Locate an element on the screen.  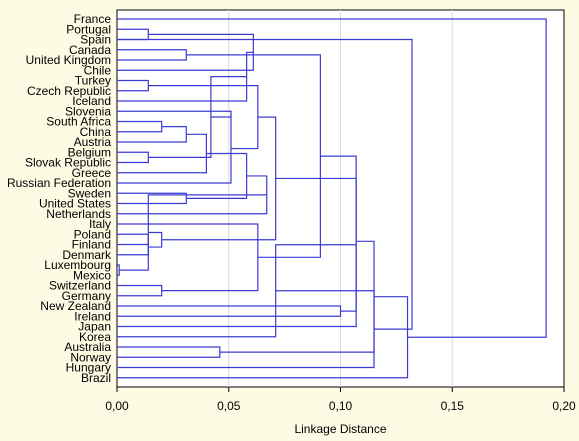
leaf-label: Belgium is located at coordinates (89, 152).